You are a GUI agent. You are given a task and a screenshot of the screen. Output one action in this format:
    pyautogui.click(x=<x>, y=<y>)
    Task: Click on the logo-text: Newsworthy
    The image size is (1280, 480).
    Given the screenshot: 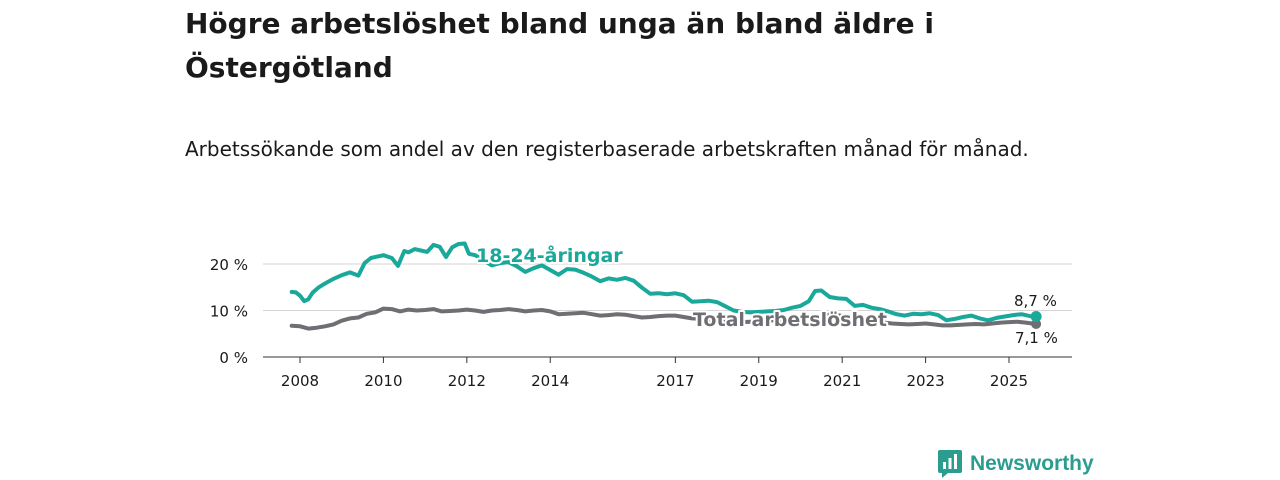 What is the action you would take?
    pyautogui.click(x=1032, y=463)
    